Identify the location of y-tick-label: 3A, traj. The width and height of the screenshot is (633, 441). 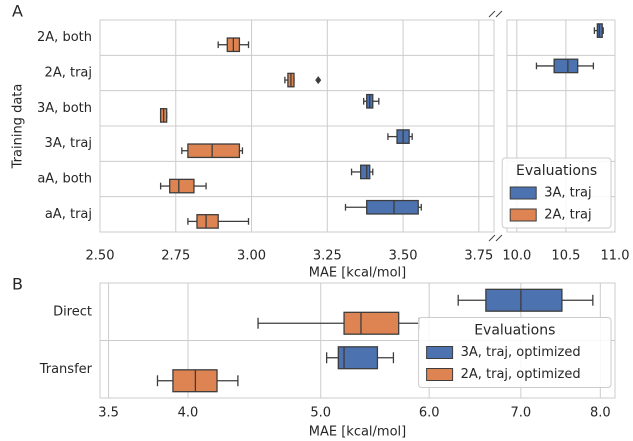
(68, 143).